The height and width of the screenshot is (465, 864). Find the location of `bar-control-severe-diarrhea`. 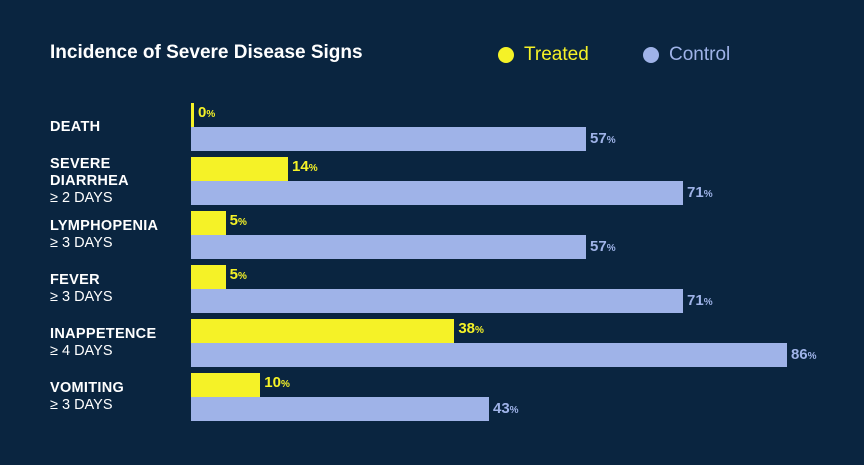

bar-control-severe-diarrhea is located at coordinates (437, 193).